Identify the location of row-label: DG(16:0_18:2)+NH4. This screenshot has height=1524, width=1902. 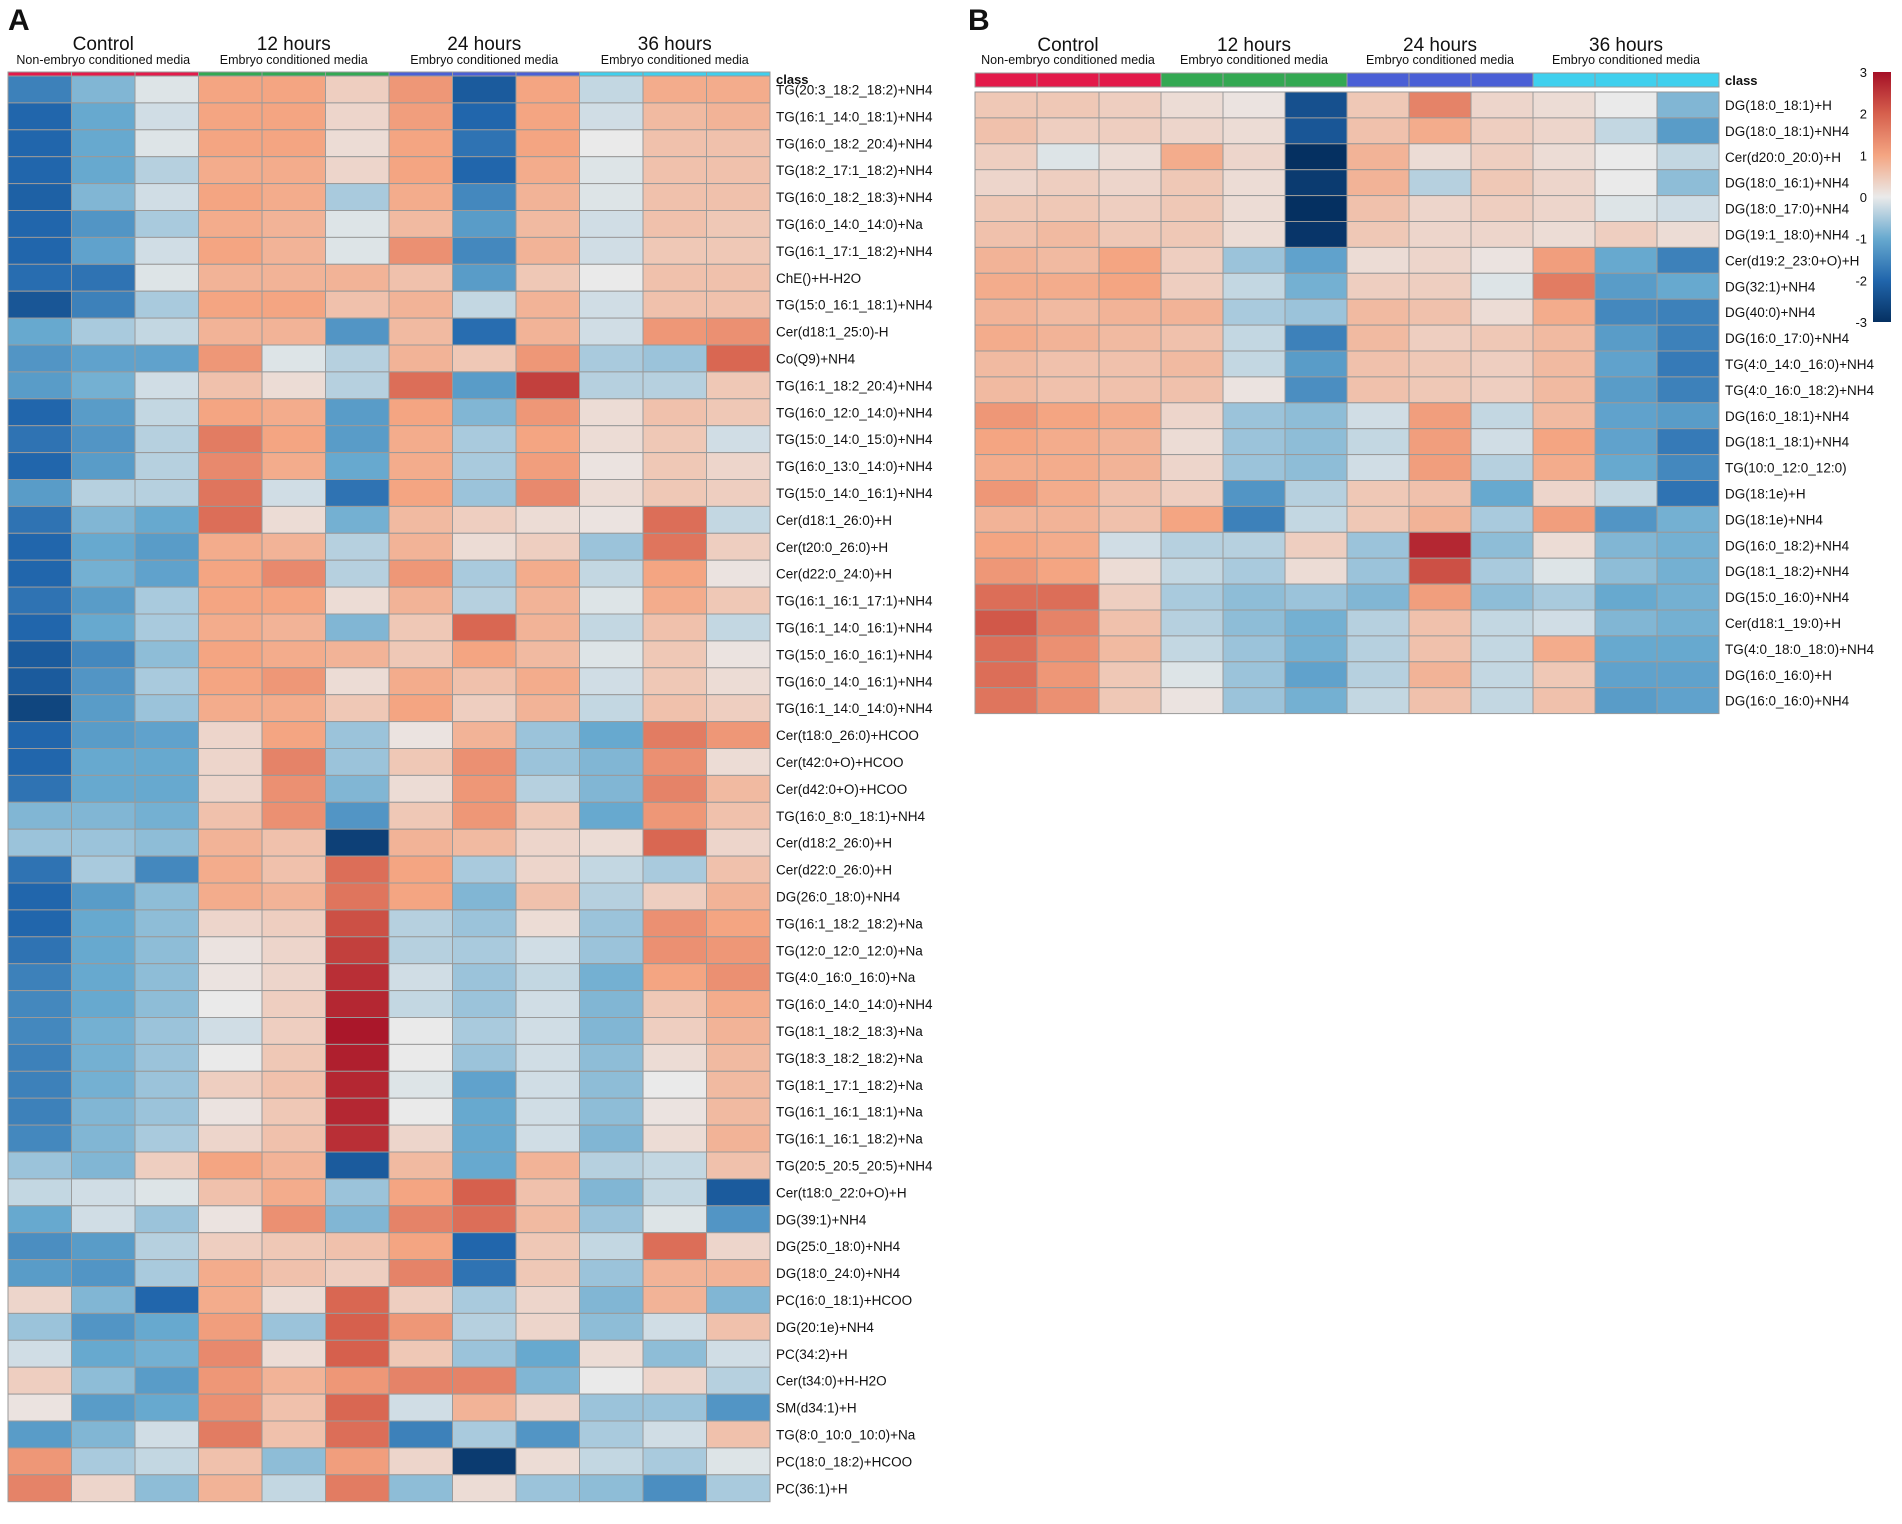
(1787, 545).